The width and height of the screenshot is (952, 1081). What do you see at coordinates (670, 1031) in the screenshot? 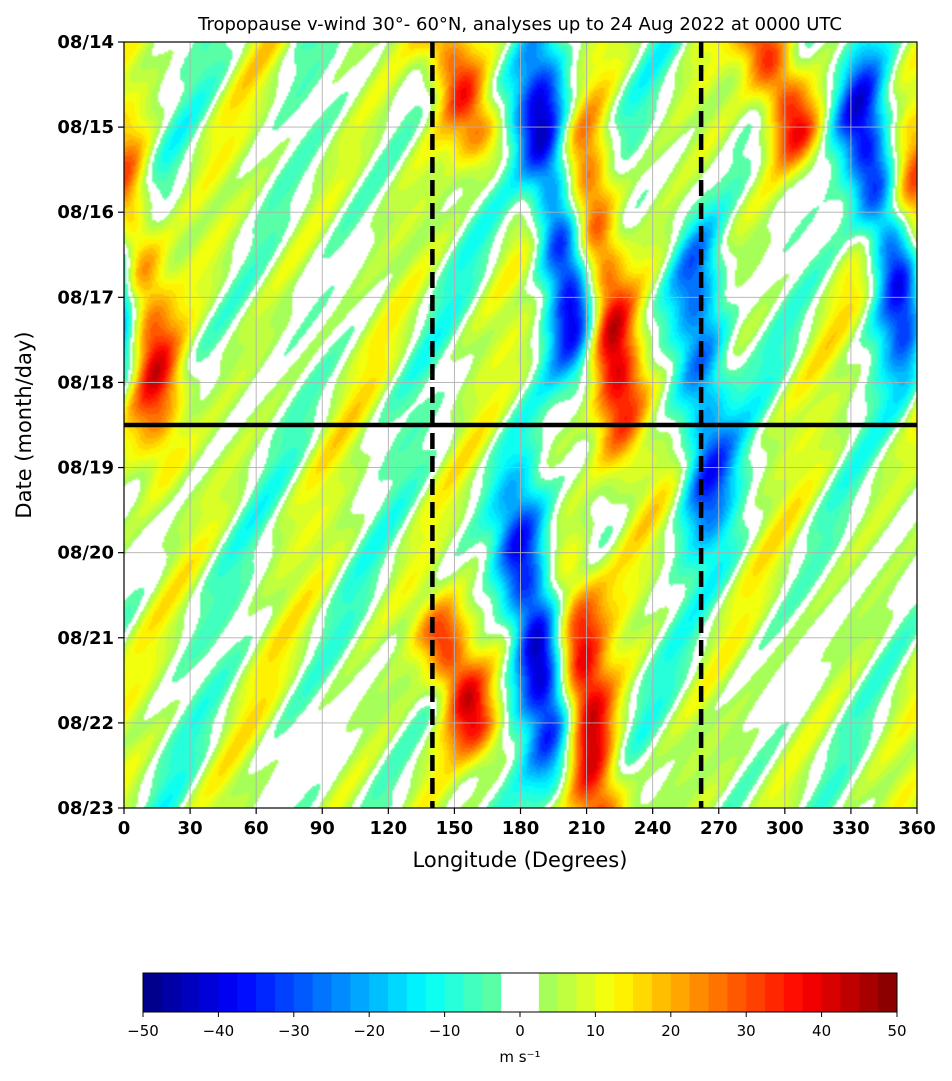
I see `colorbar-tick-label: 20` at bounding box center [670, 1031].